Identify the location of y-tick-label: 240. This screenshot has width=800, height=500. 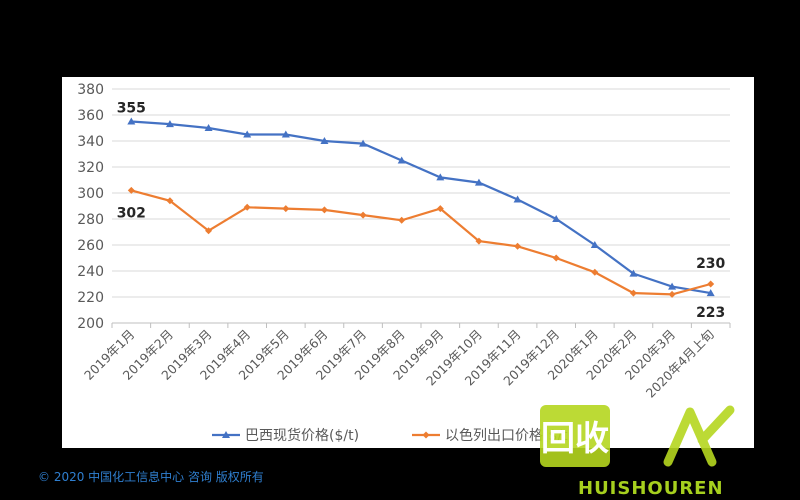
(90, 272).